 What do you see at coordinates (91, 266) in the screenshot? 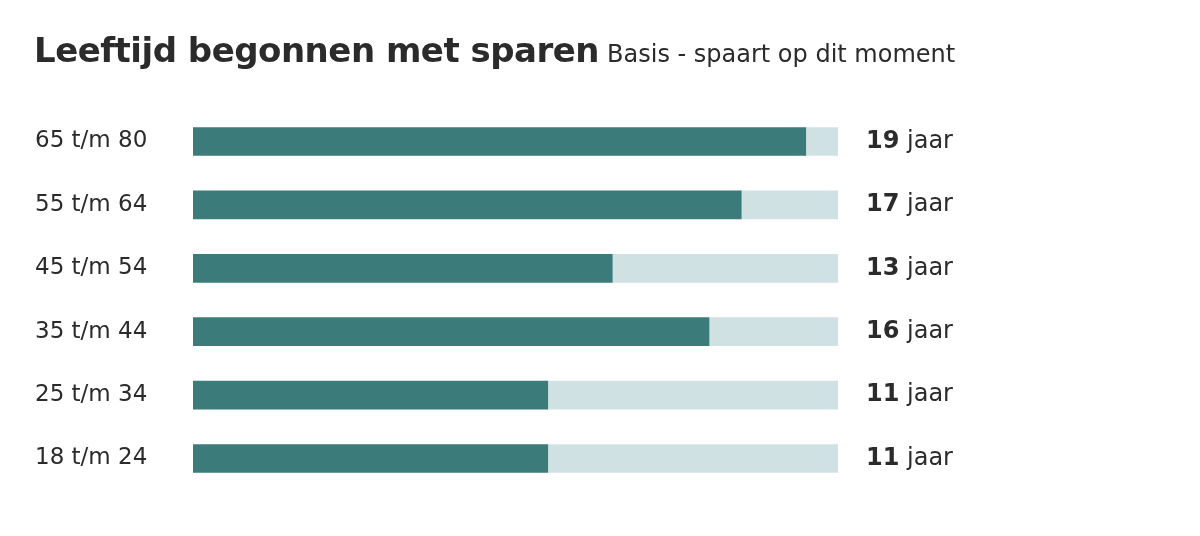
I see `y-tick-label: 45 t/m 54` at bounding box center [91, 266].